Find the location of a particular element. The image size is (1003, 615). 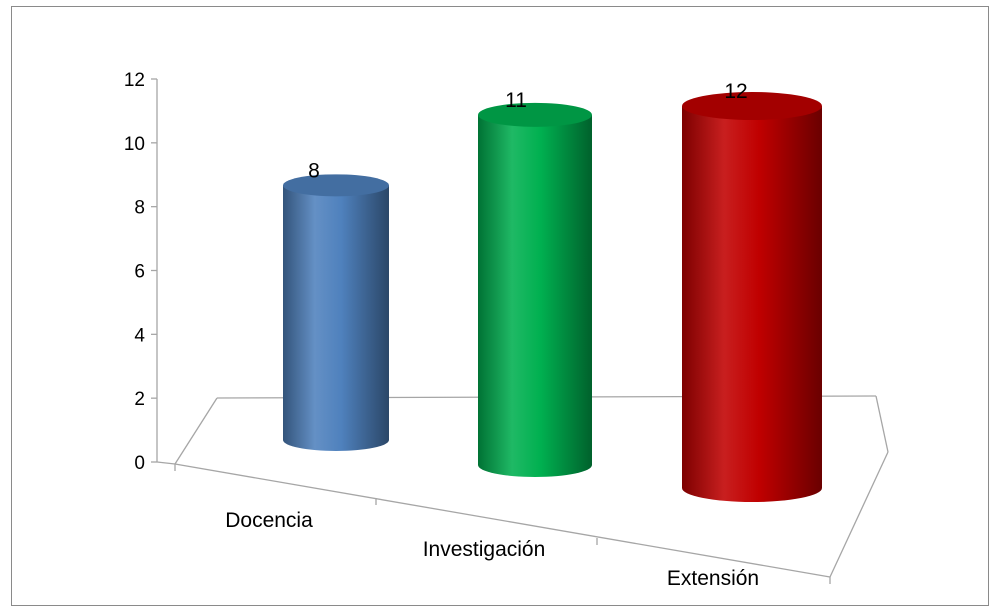

bar-docencia is located at coordinates (336, 313).